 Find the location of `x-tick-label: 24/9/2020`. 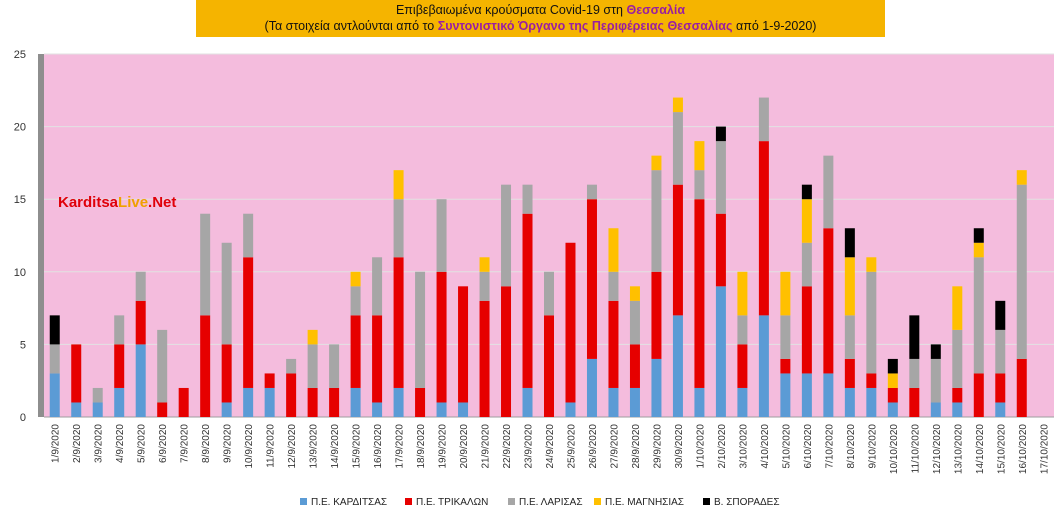

x-tick-label: 24/9/2020 is located at coordinates (550, 446).